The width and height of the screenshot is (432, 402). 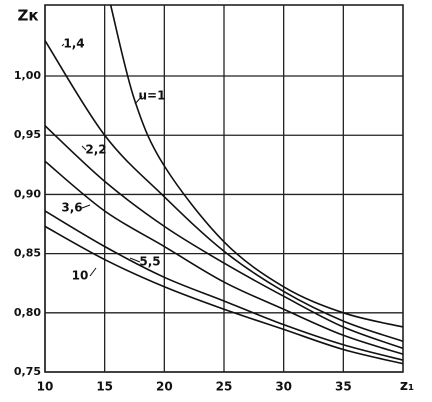 I want to click on series-label: 2,2, so click(x=95, y=150).